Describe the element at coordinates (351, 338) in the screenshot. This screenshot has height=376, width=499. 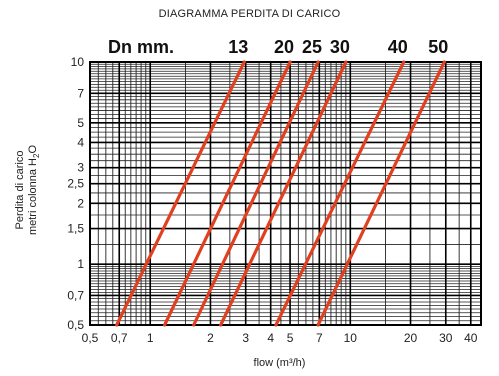
I see `x-tick-label: 10` at that location.